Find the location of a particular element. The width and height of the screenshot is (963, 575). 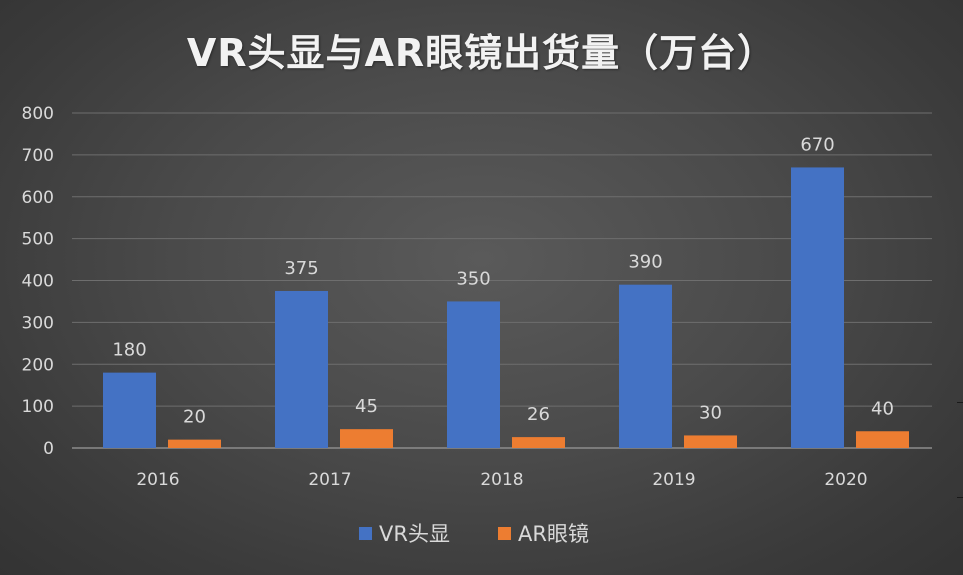

y-tick-label: 800 is located at coordinates (38, 114).